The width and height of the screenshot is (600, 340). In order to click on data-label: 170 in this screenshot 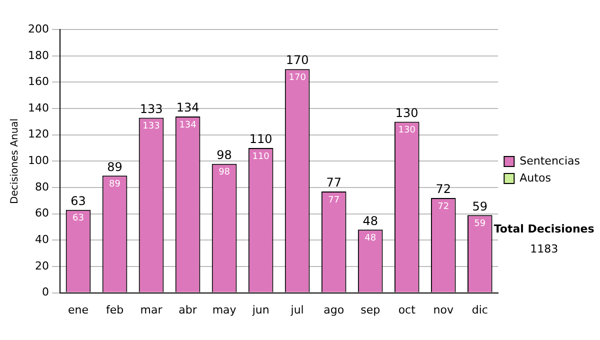, I will do `click(297, 77)`.